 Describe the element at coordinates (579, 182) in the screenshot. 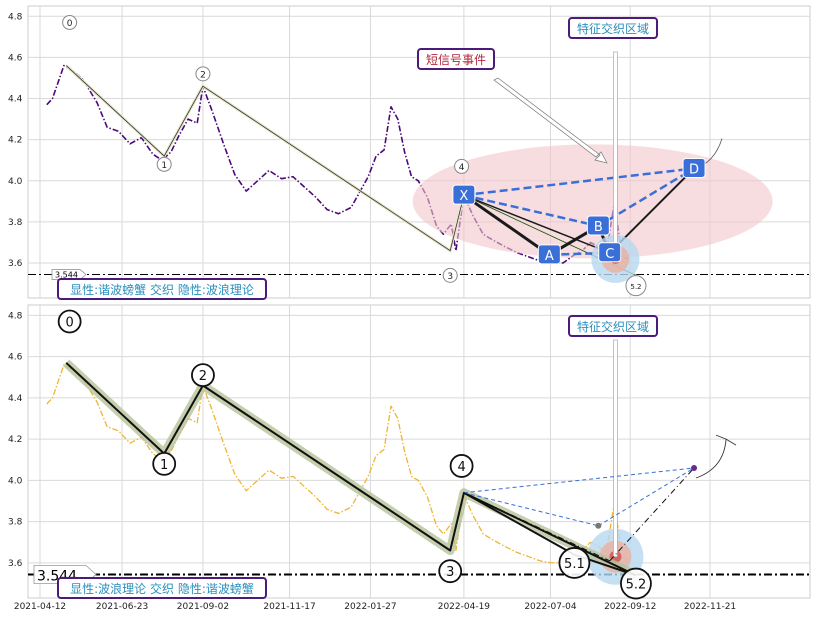

I see `pattern-dashed-xd` at that location.